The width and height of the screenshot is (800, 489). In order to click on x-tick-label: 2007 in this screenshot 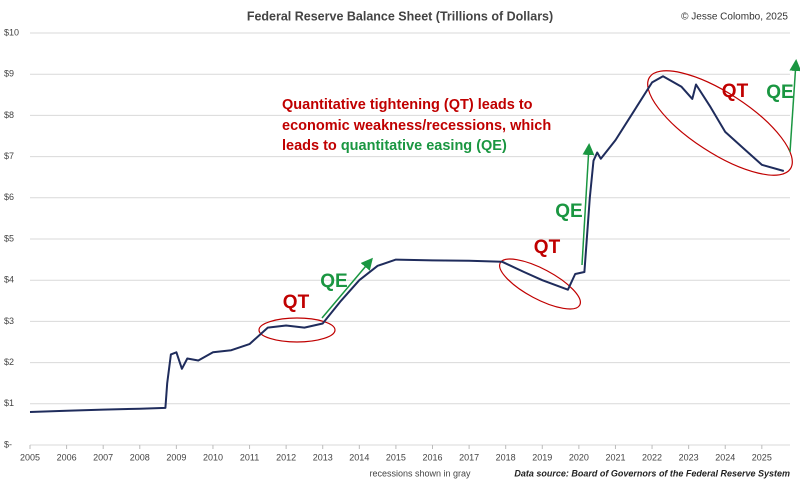, I will do `click(103, 457)`.